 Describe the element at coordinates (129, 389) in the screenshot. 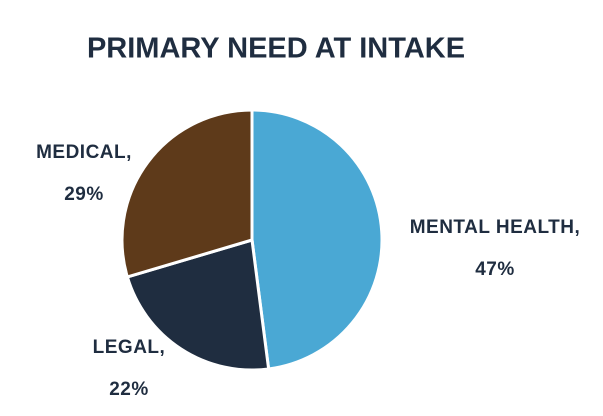

I see `slice-value-label: 22%` at that location.